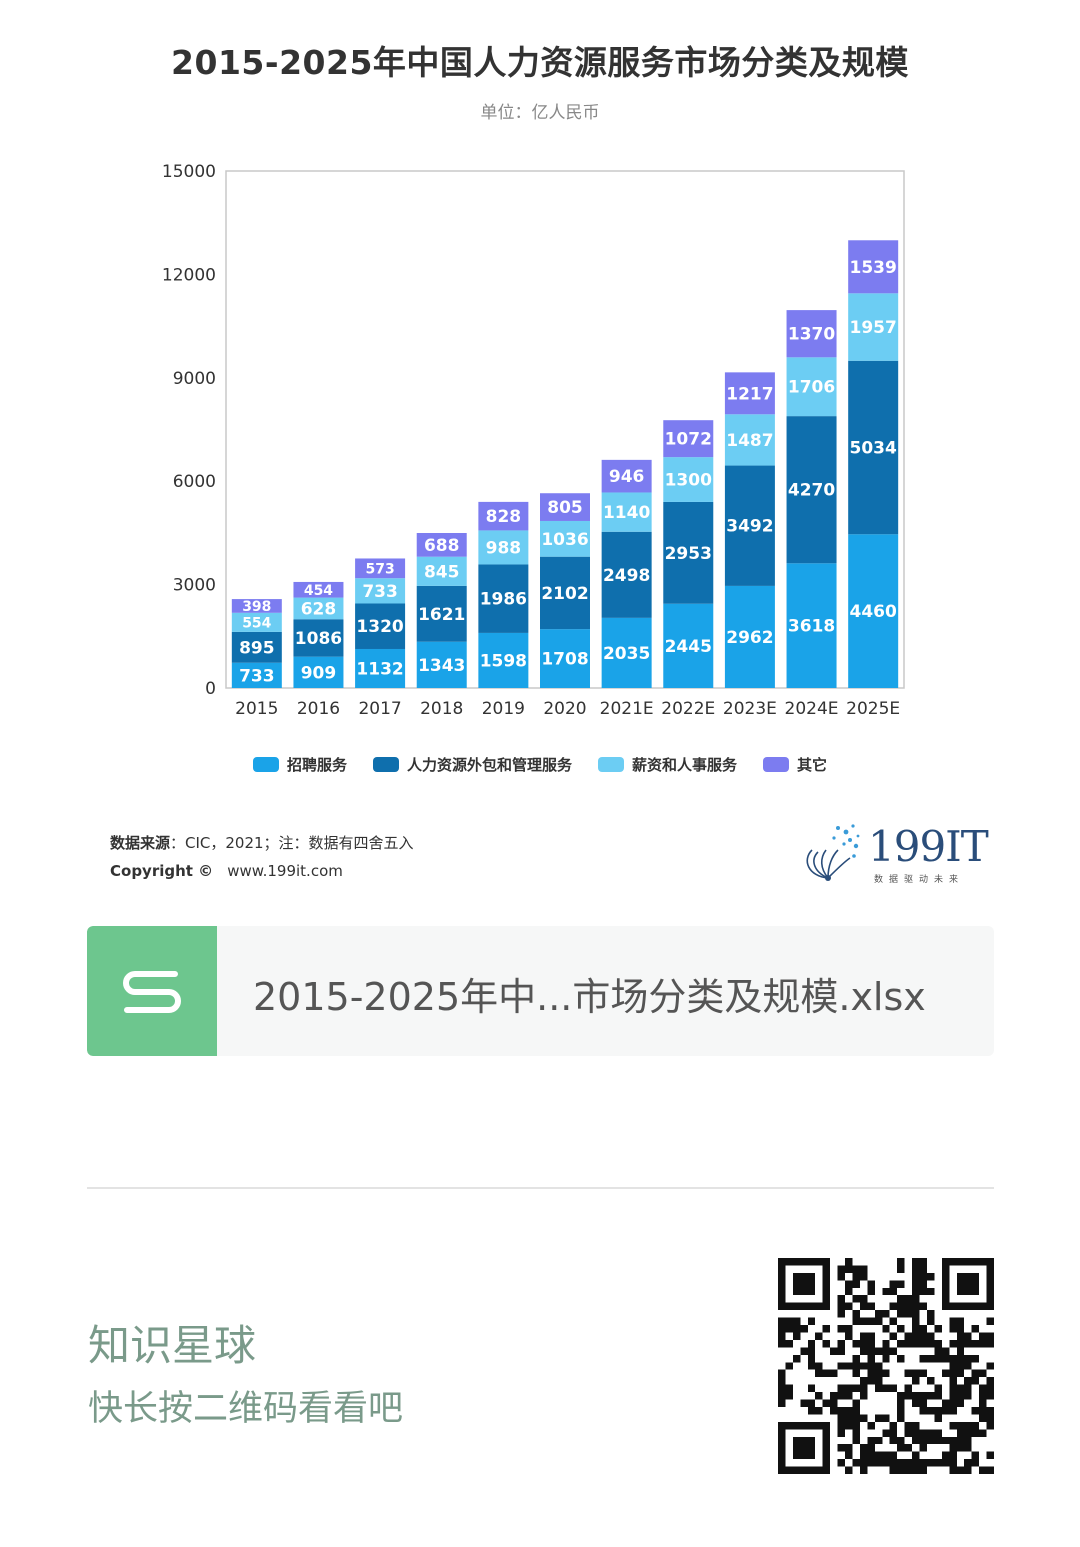  I want to click on data-label: 454, so click(318, 591).